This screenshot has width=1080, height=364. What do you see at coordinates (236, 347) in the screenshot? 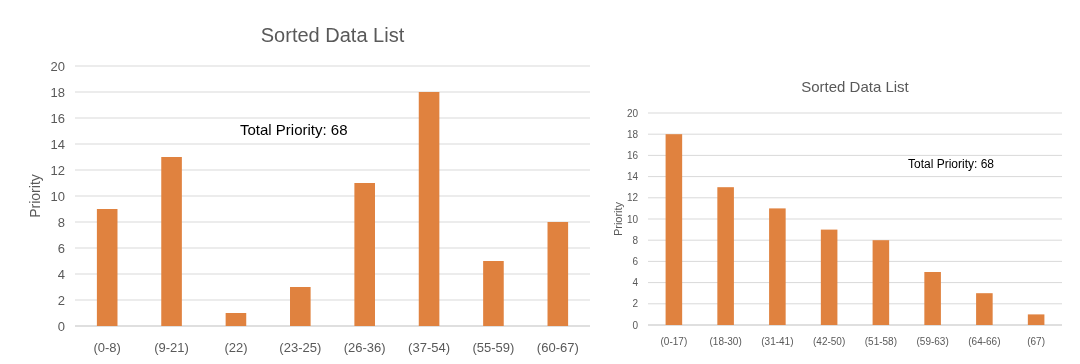
I see `x-tick-label: (22)` at bounding box center [236, 347].